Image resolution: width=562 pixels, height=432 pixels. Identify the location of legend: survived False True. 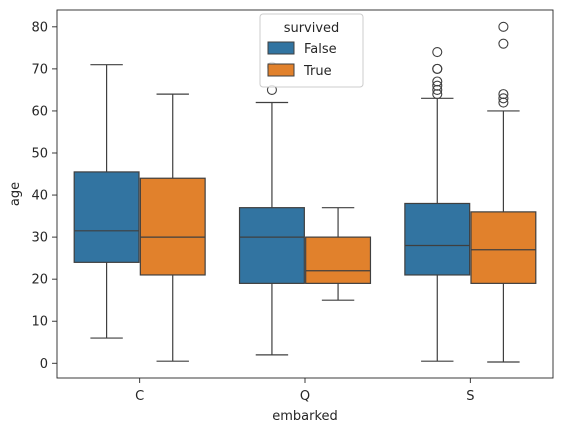
(311, 50).